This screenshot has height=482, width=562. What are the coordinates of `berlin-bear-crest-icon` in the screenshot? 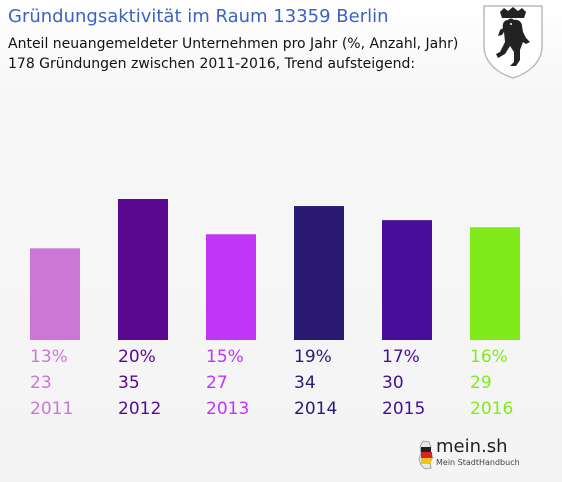 It's located at (513, 42).